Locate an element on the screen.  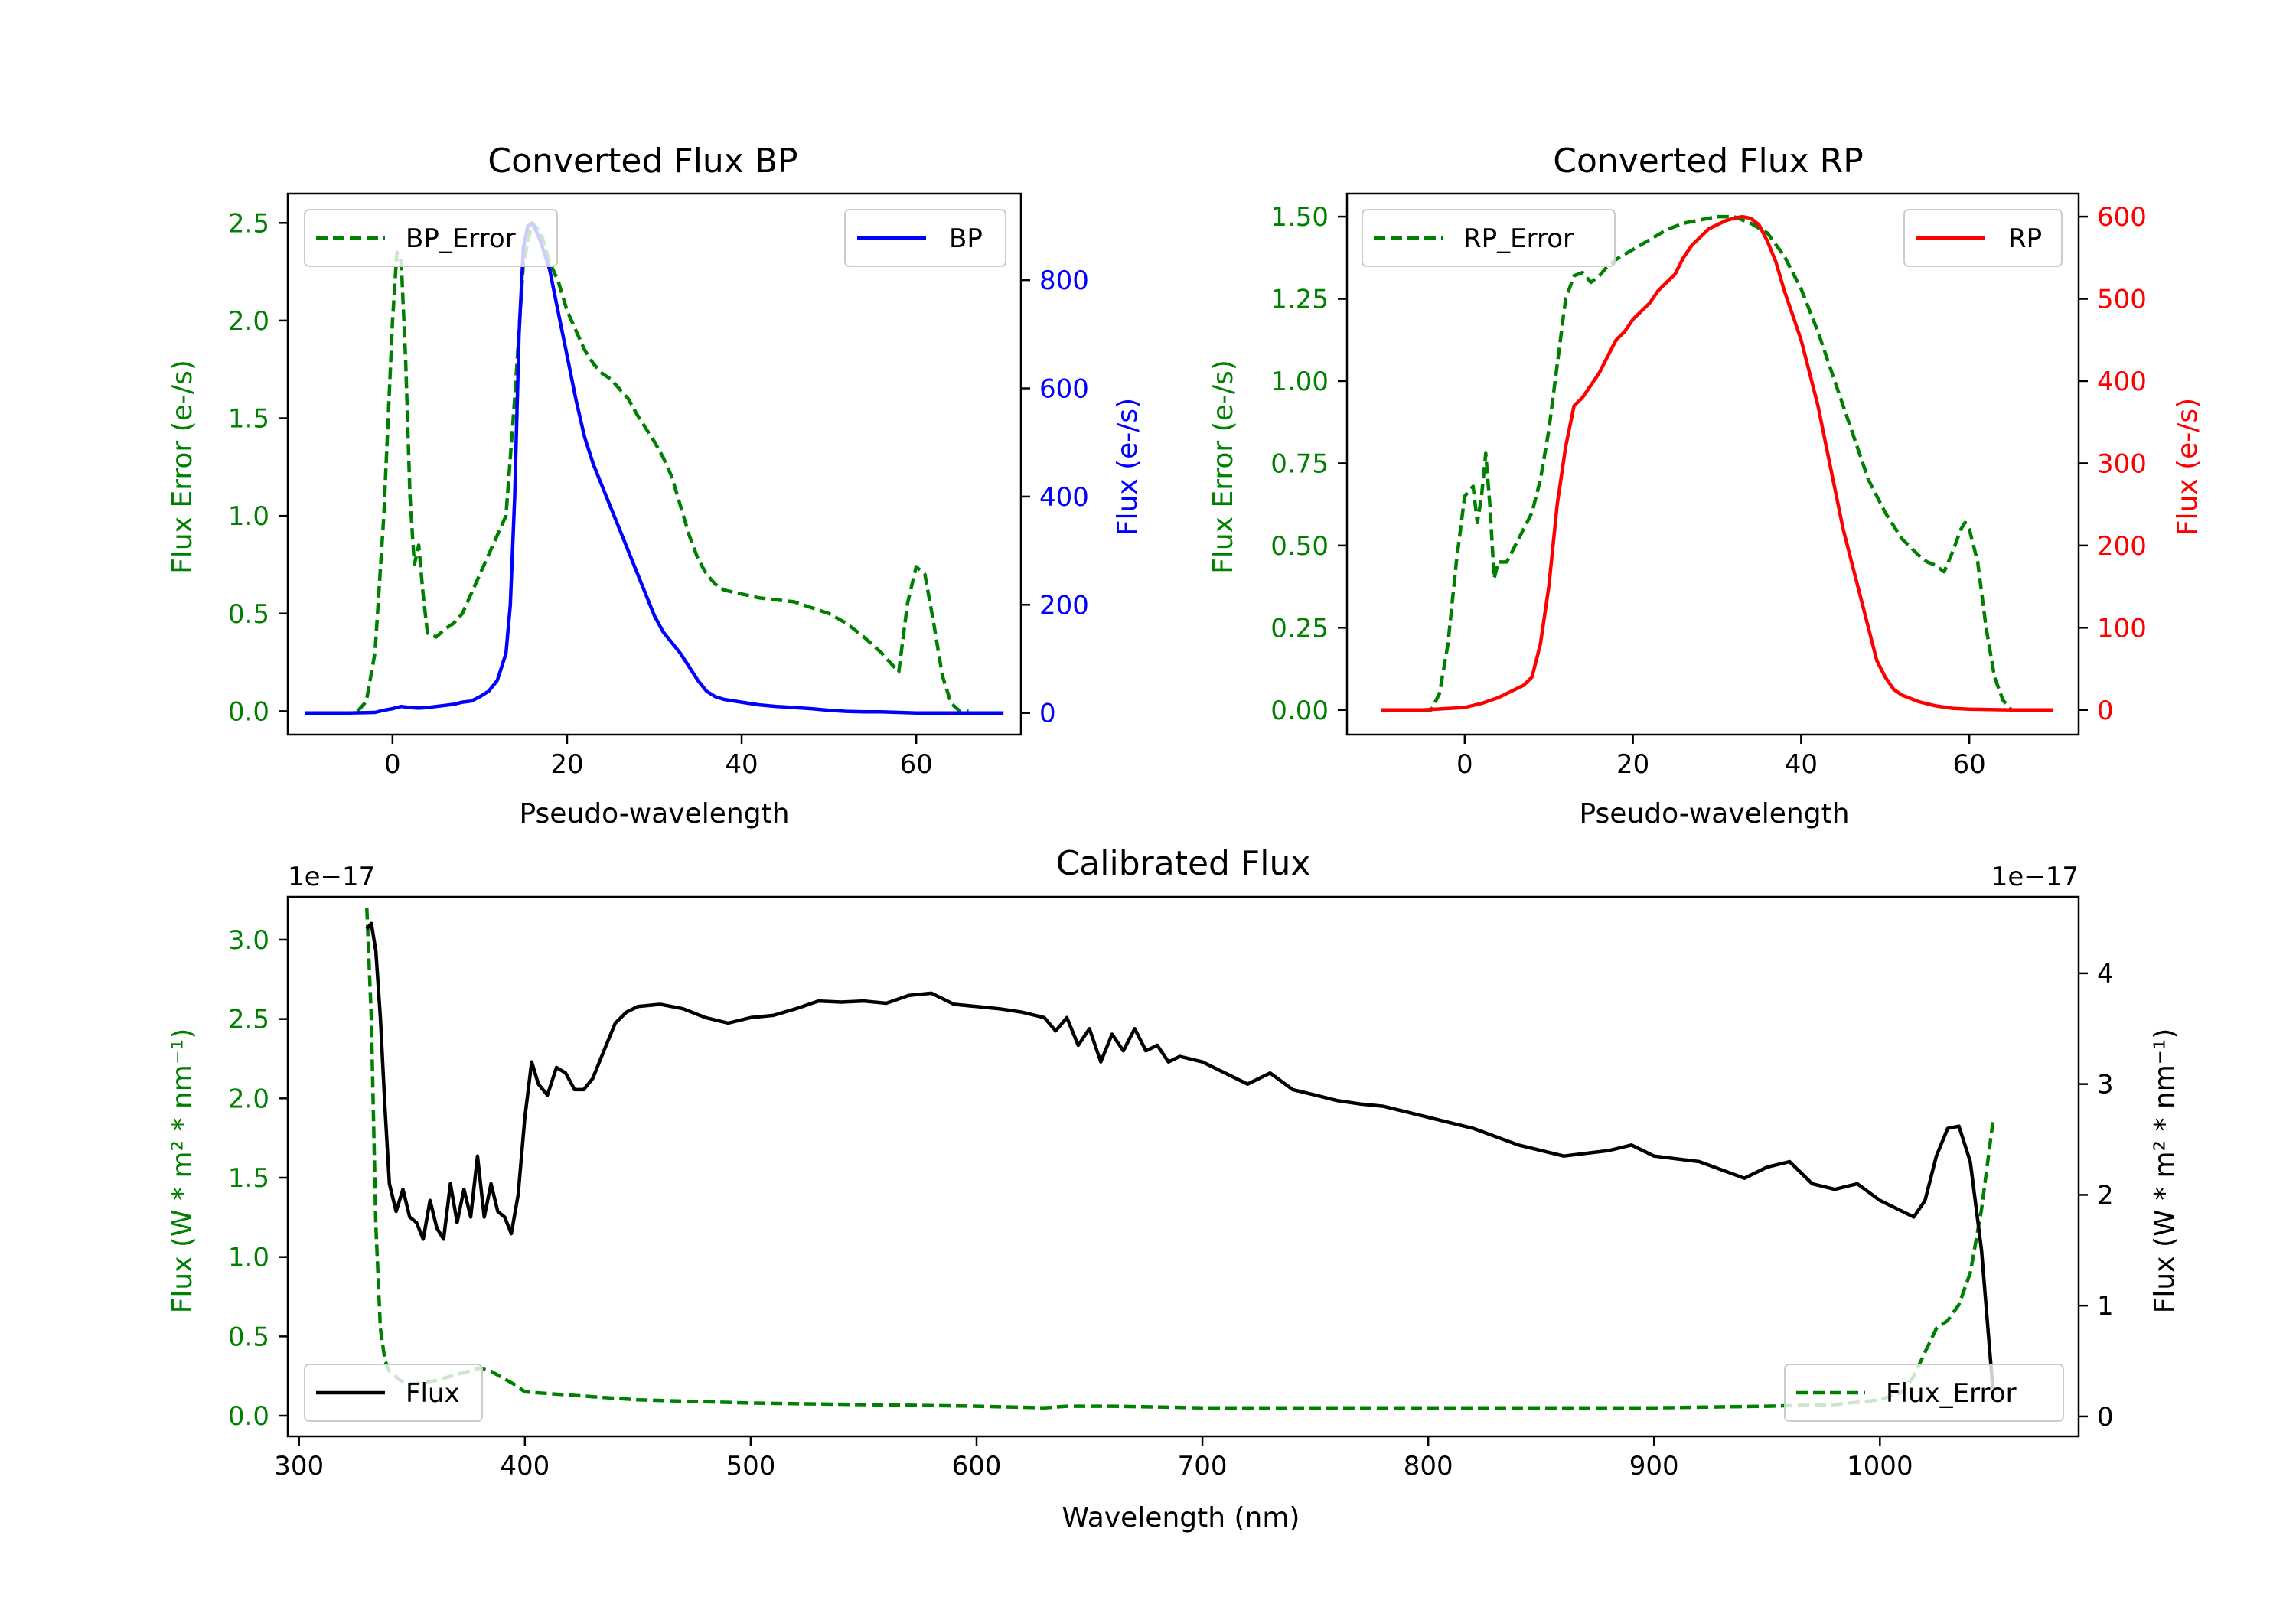
left-tick-label: 1.50 is located at coordinates (1299, 217).